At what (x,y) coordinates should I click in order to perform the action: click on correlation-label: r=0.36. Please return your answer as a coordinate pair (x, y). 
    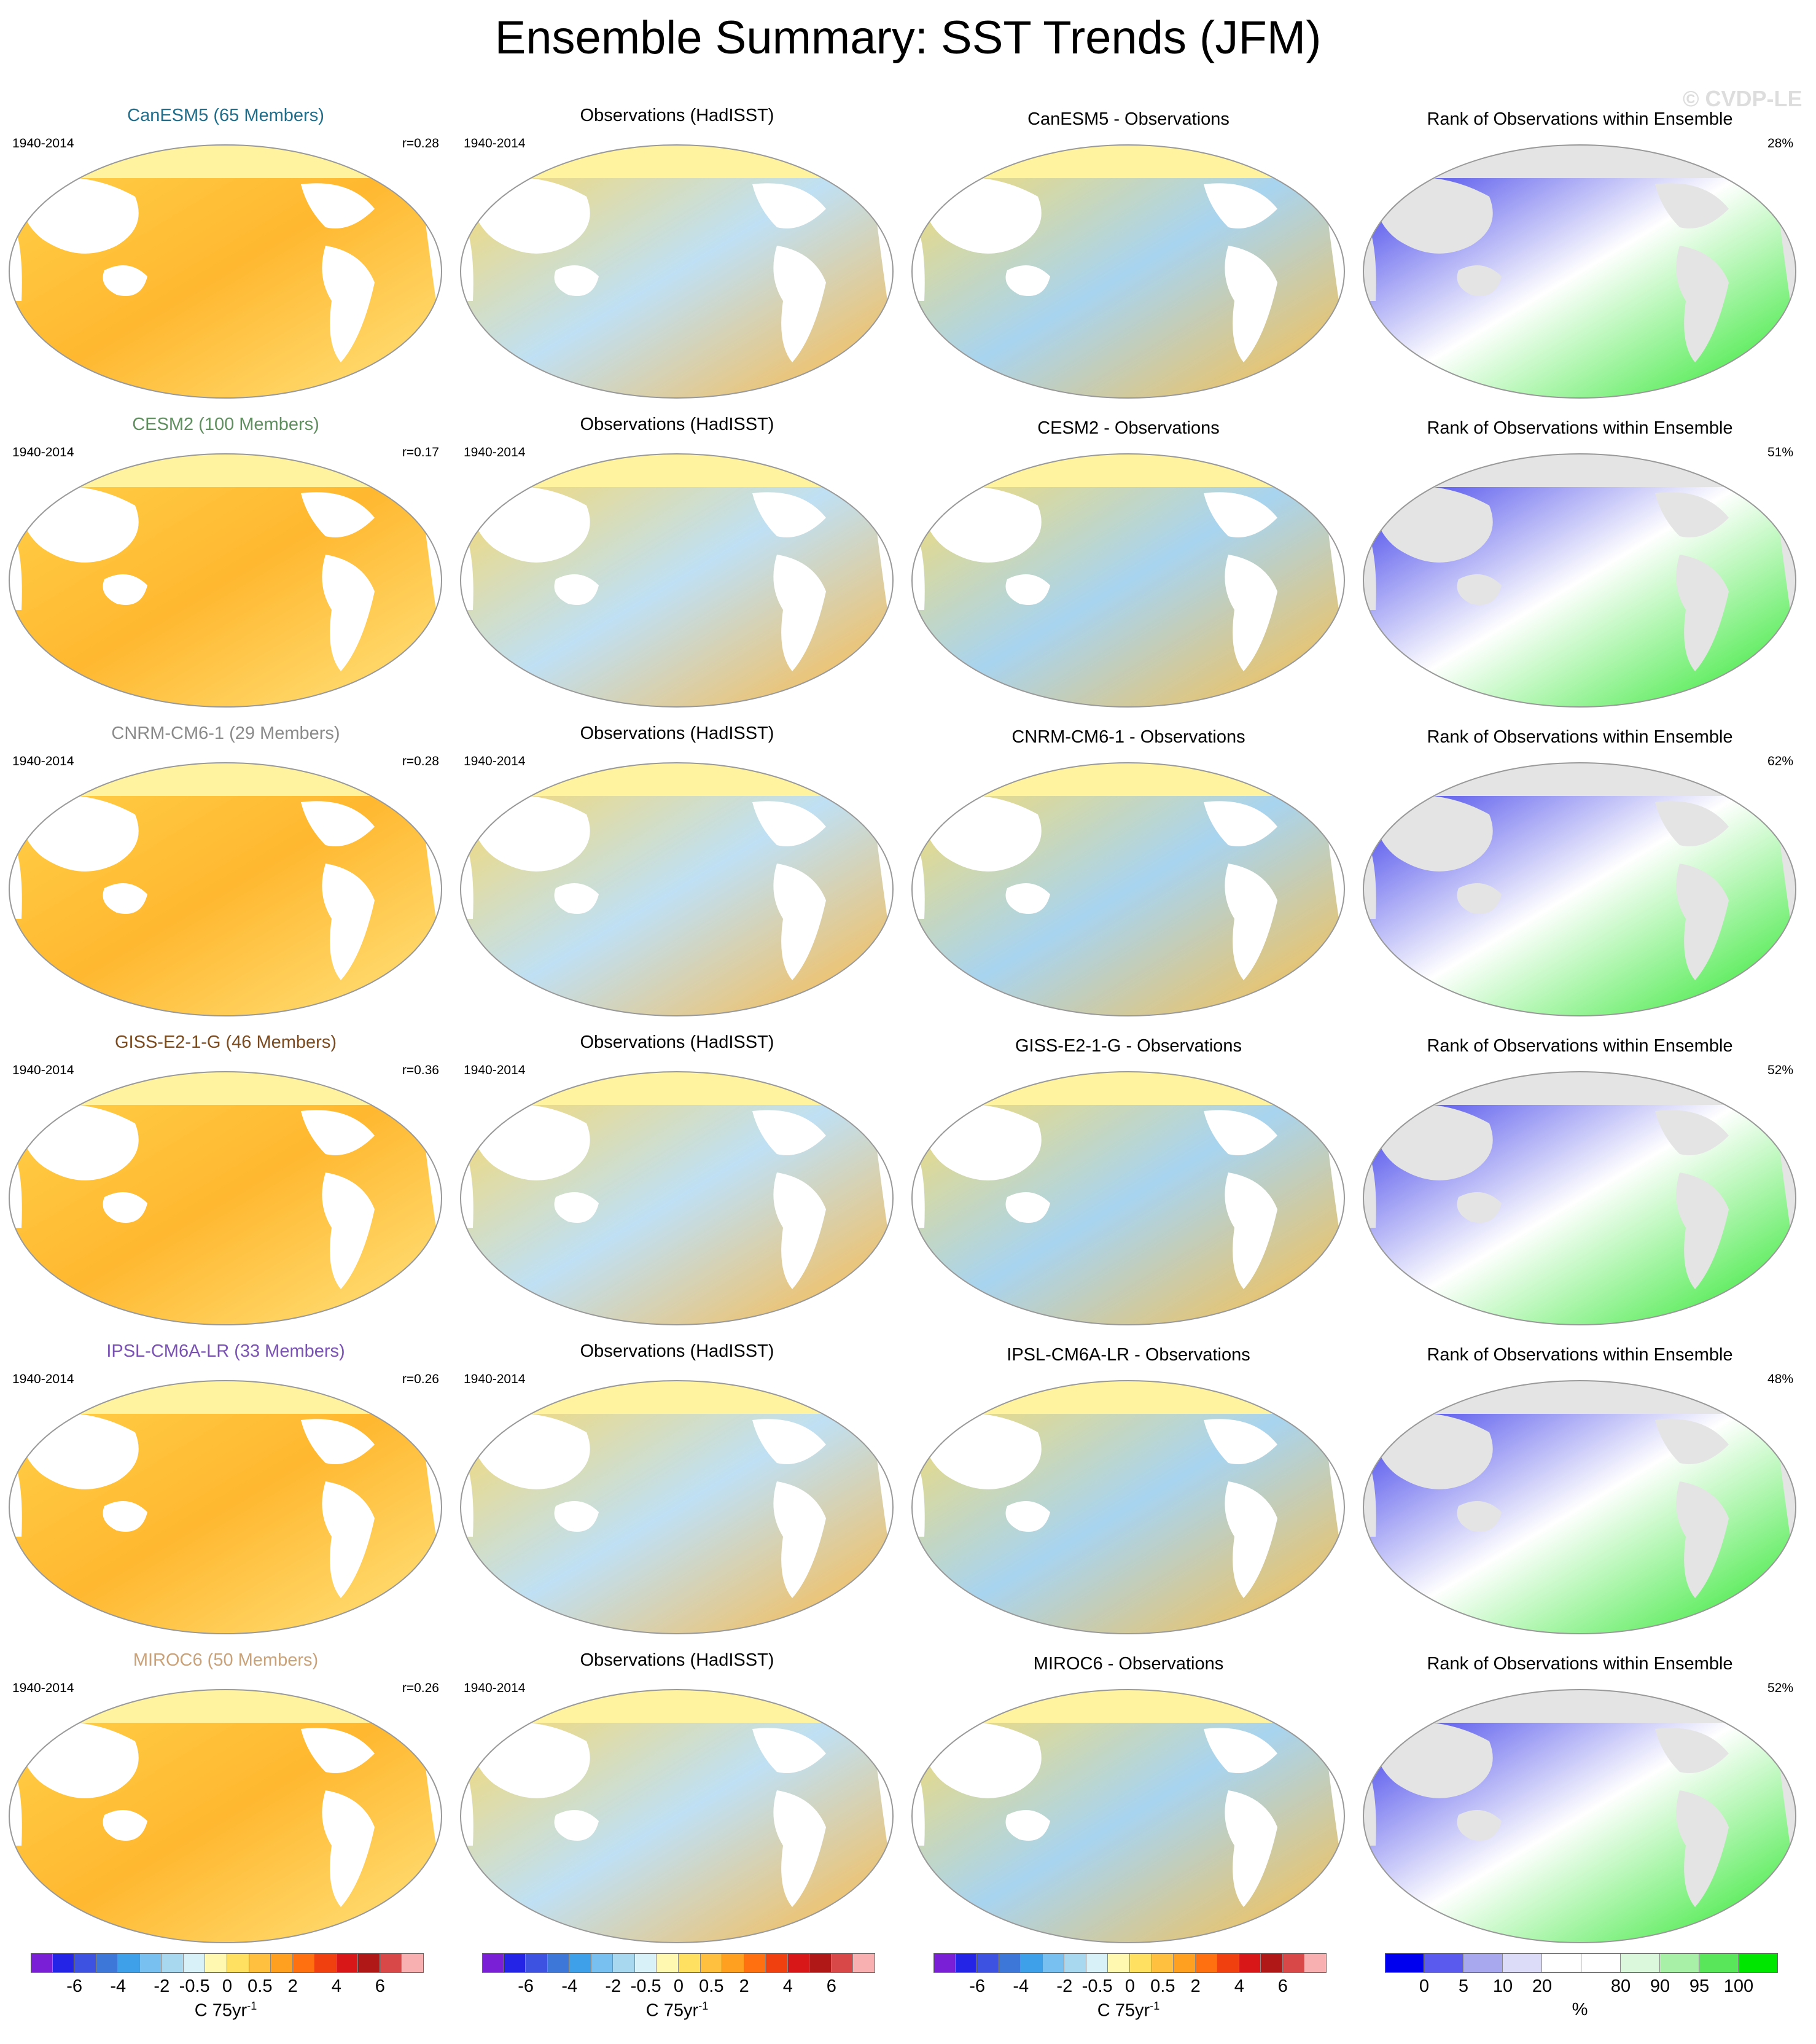
    Looking at the image, I should click on (420, 1070).